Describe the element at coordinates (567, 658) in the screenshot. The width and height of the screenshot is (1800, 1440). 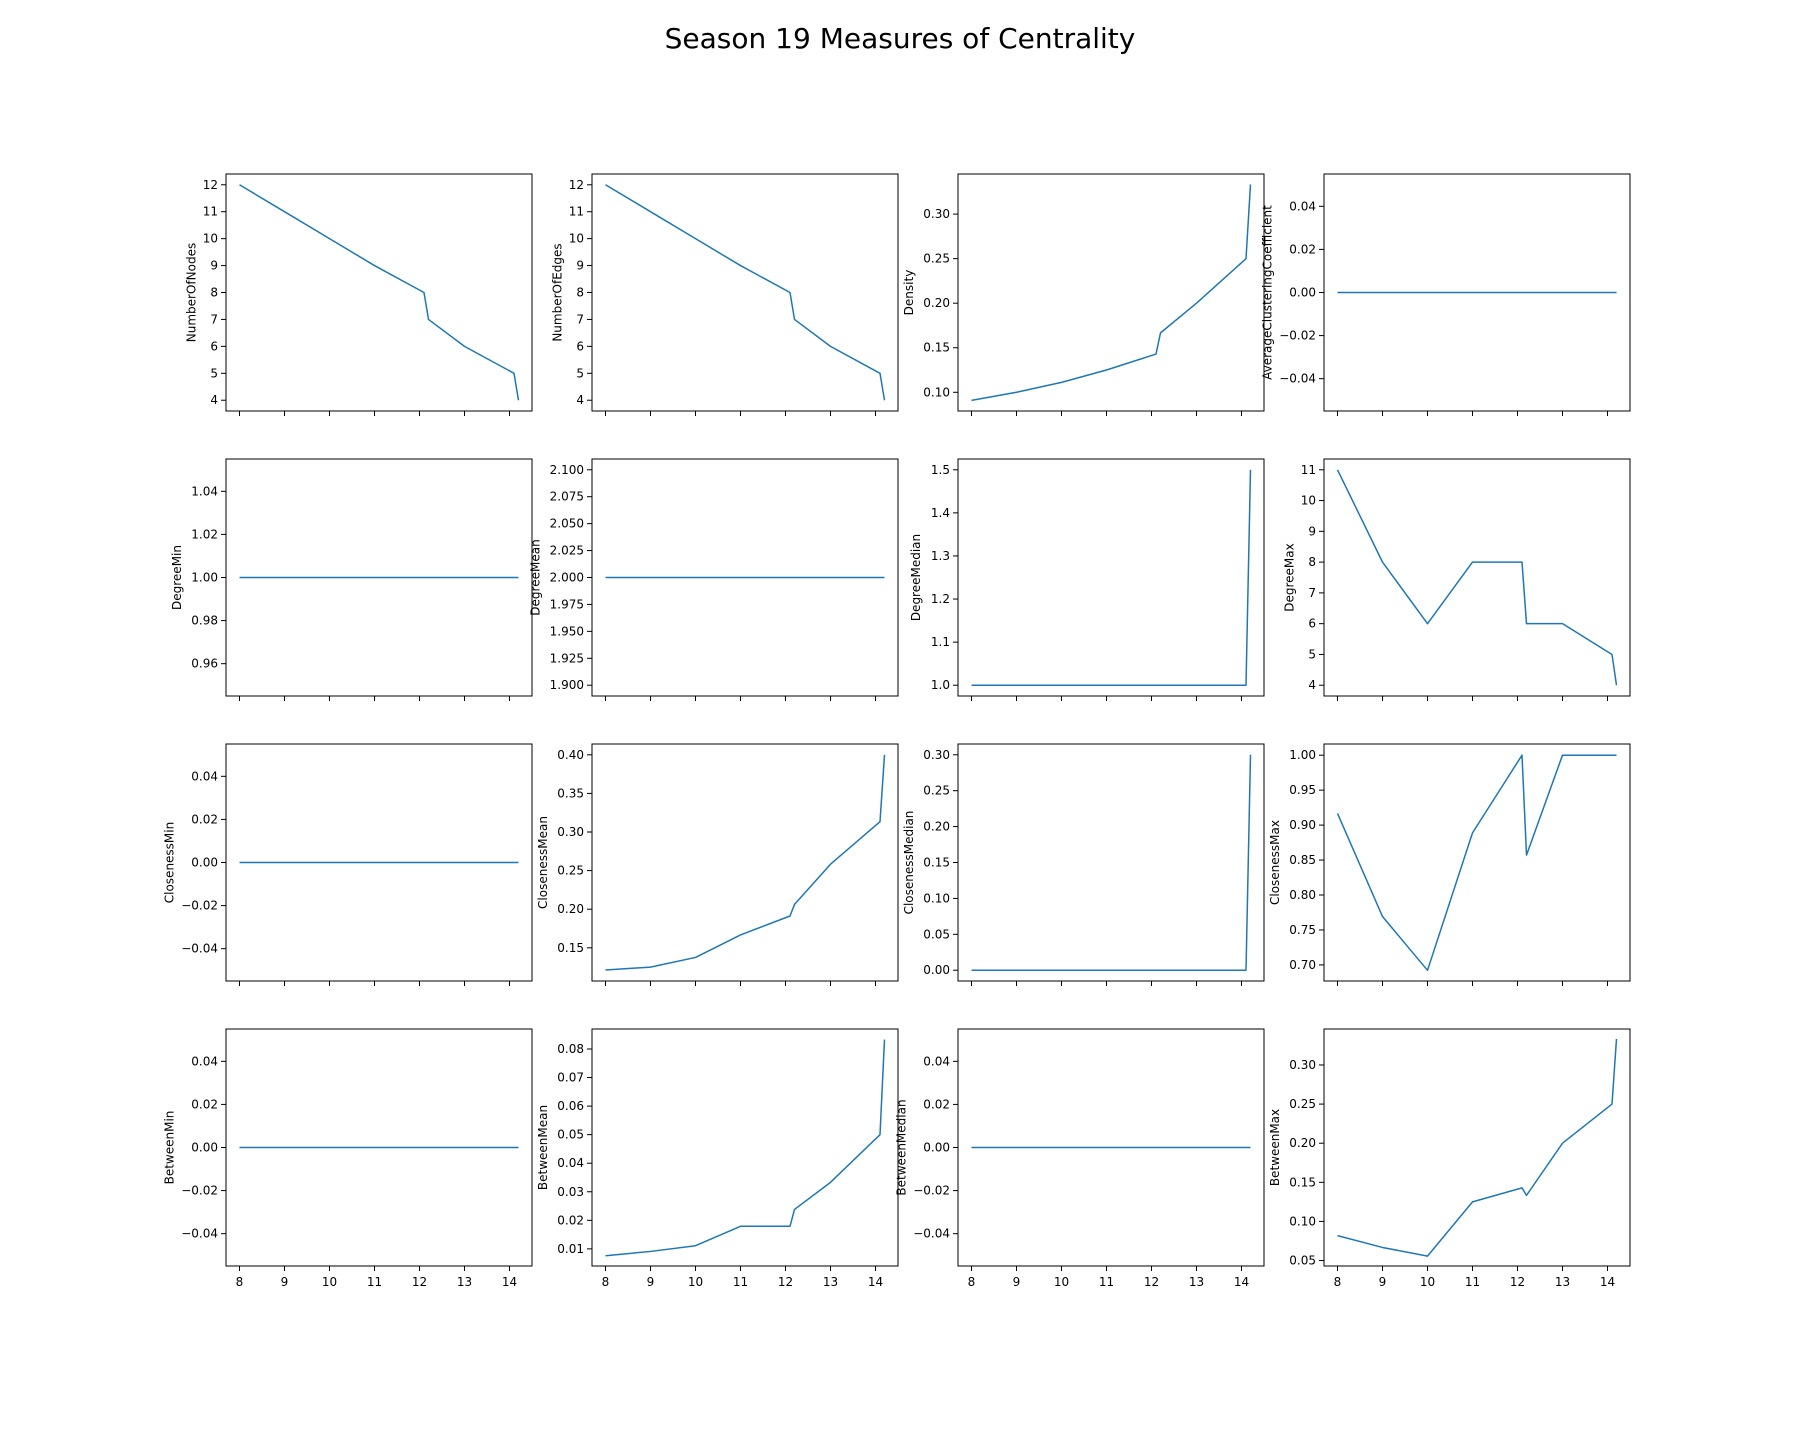
I see `y-tick-label: 1.925` at that location.